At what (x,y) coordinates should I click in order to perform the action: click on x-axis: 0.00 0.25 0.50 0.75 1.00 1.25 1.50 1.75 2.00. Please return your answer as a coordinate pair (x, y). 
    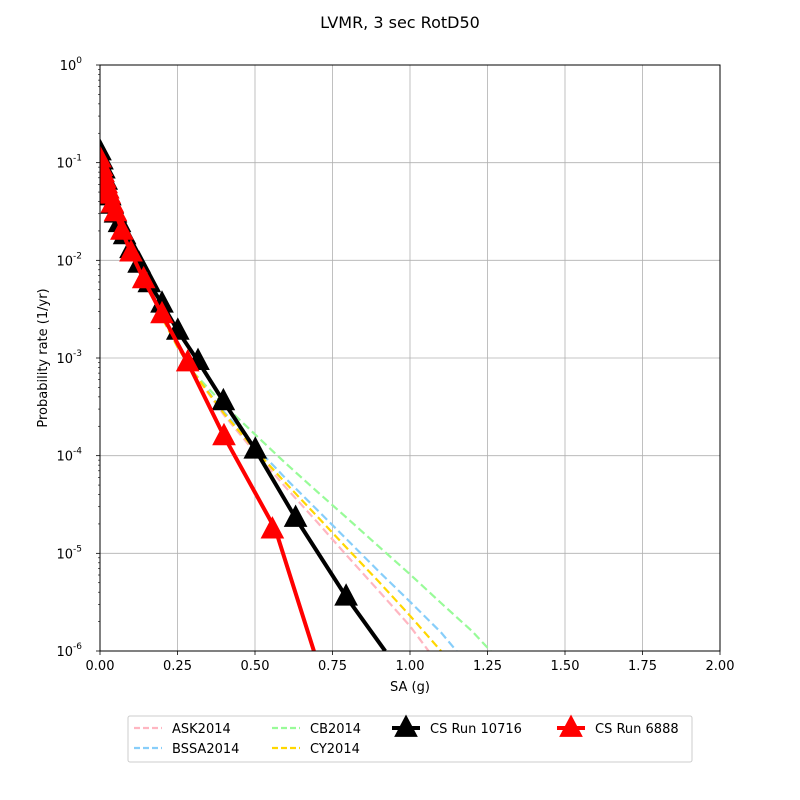
    Looking at the image, I should click on (410, 662).